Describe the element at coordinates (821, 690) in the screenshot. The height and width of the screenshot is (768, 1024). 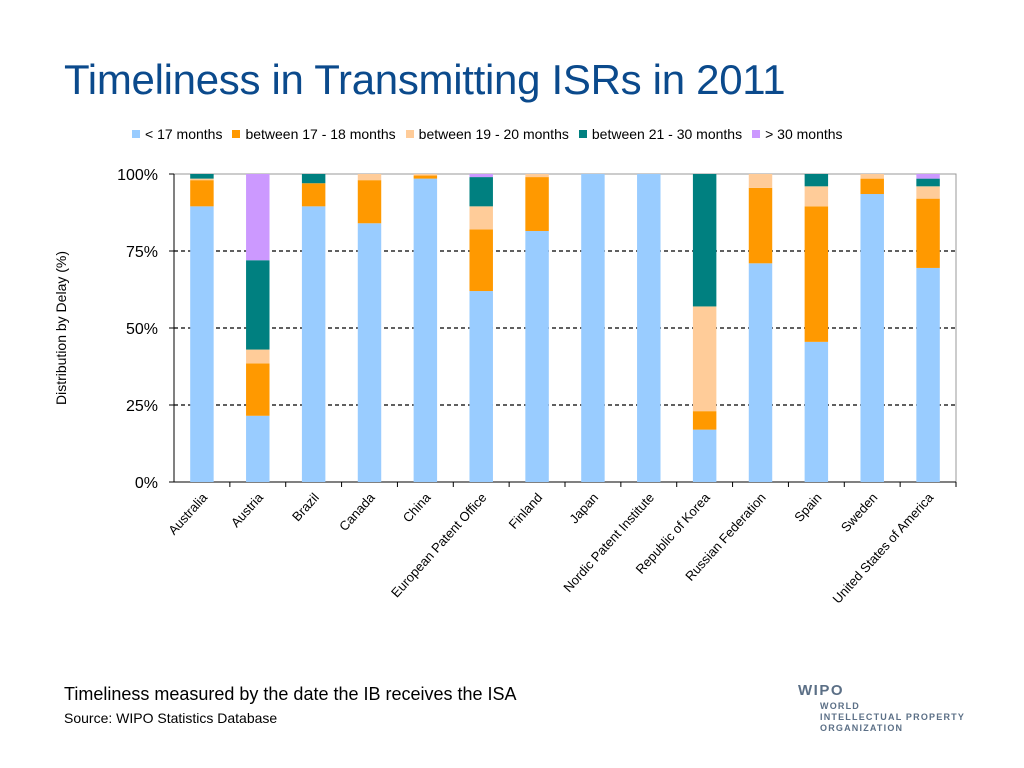
I see `logo-wordmark: WIPO` at that location.